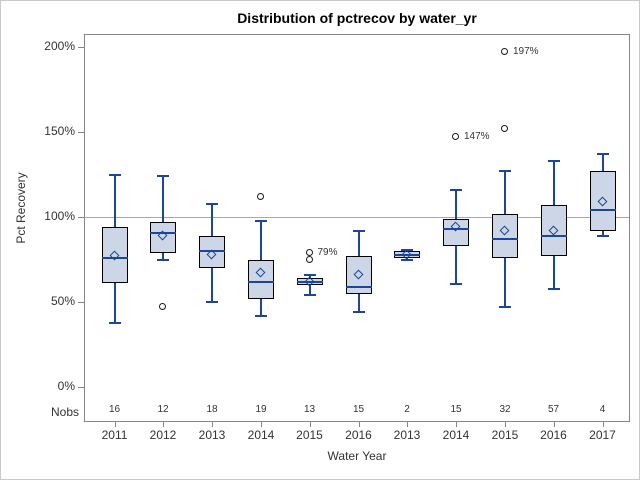 The height and width of the screenshot is (480, 640). I want to click on x-tick-label-3: 2014, so click(261, 435).